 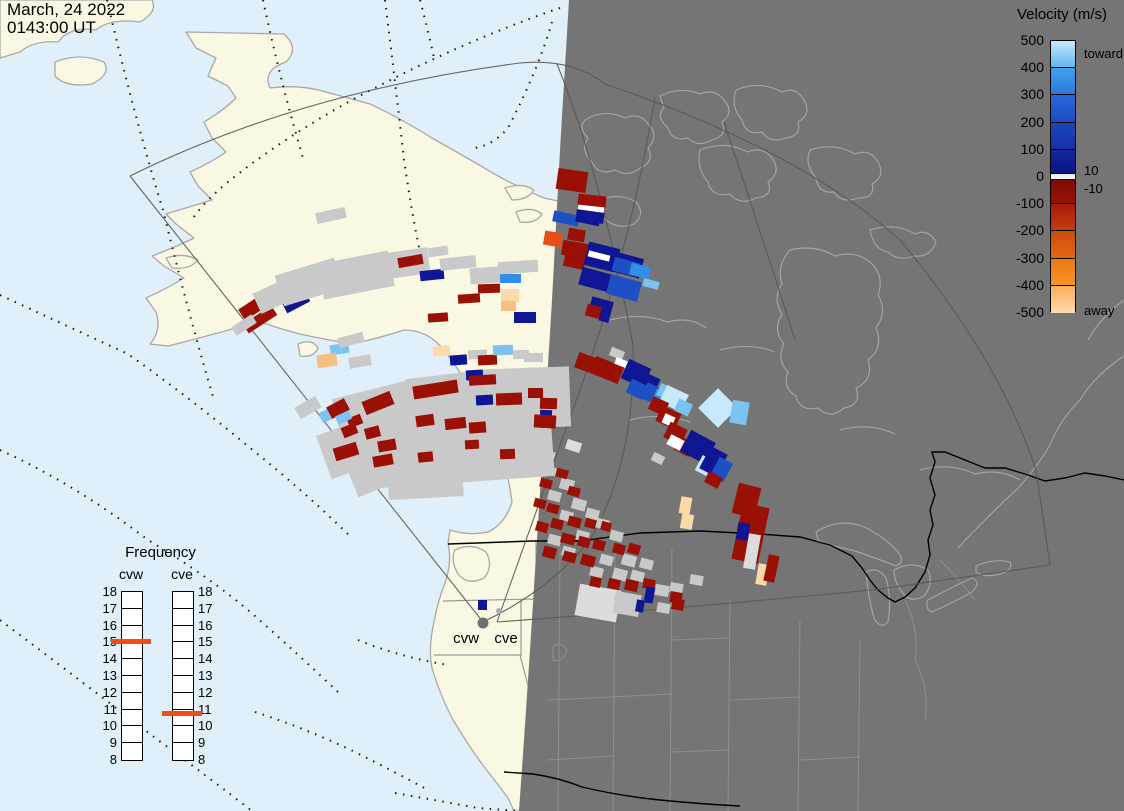 What do you see at coordinates (131, 641) in the screenshot?
I see `frequency-marker-cvw` at bounding box center [131, 641].